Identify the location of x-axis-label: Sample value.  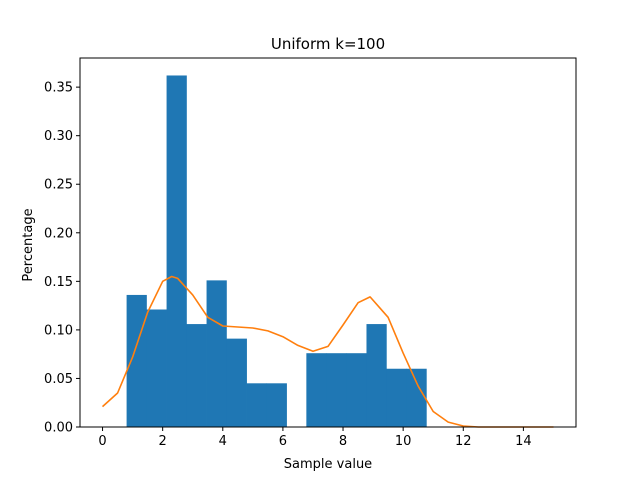
(328, 464).